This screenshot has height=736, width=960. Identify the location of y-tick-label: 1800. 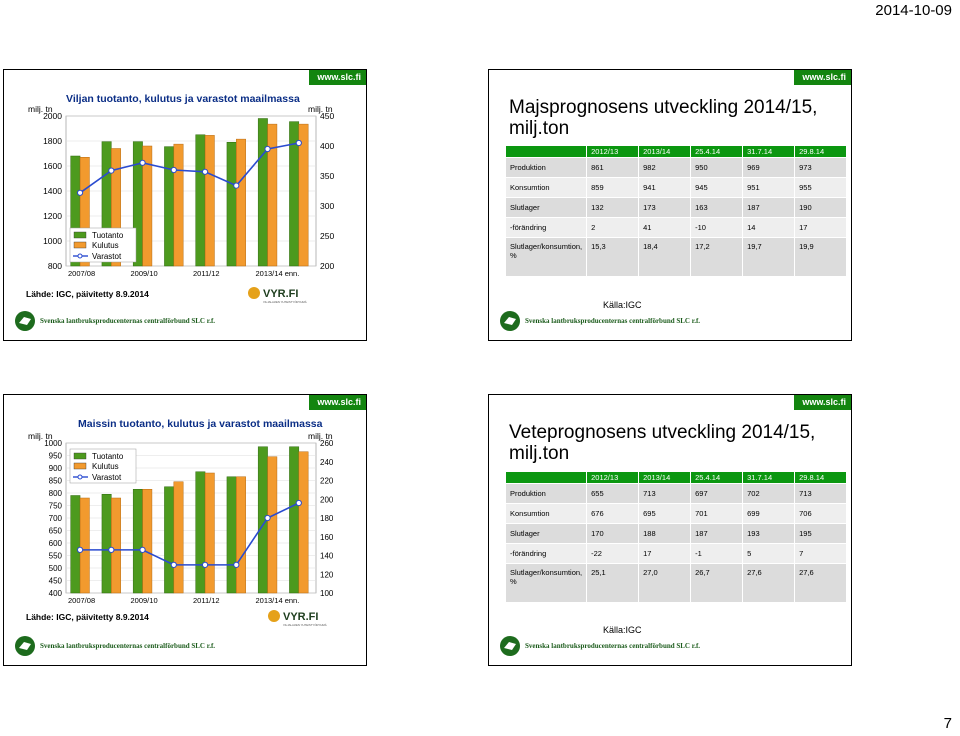
(52, 141).